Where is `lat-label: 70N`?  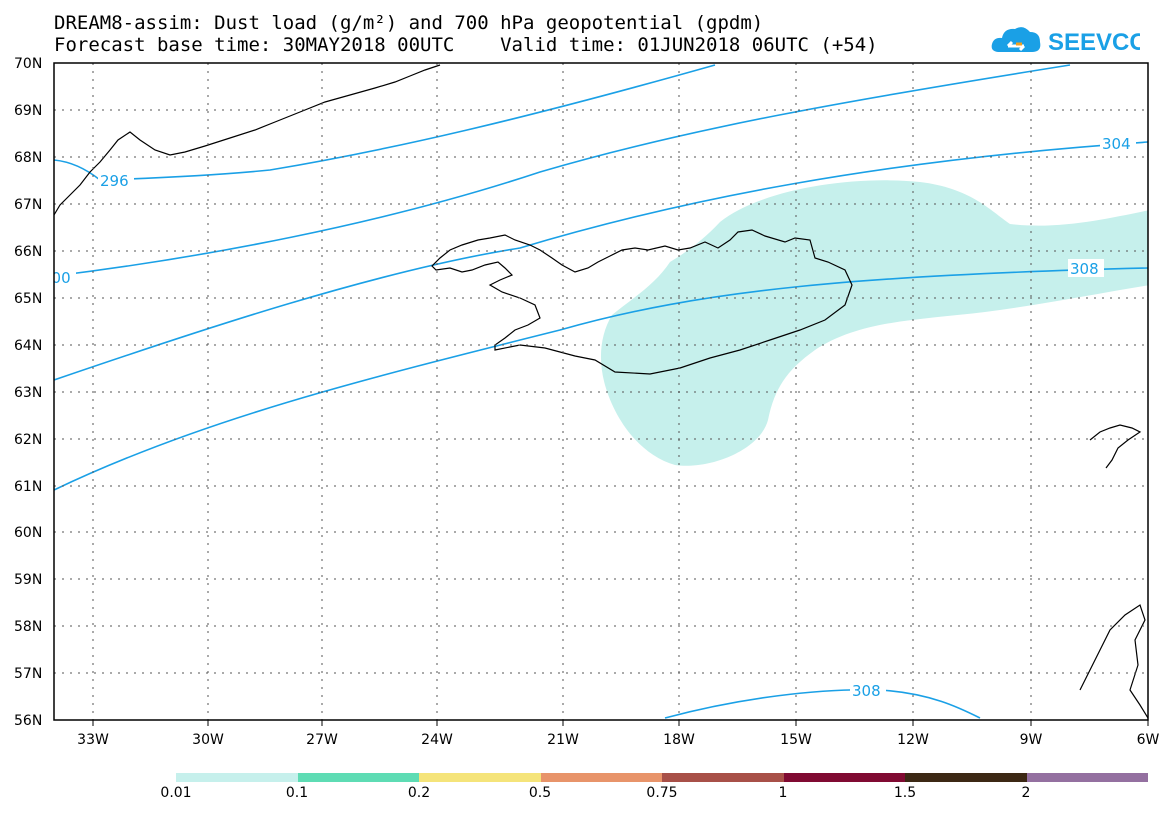
lat-label: 70N is located at coordinates (28, 64).